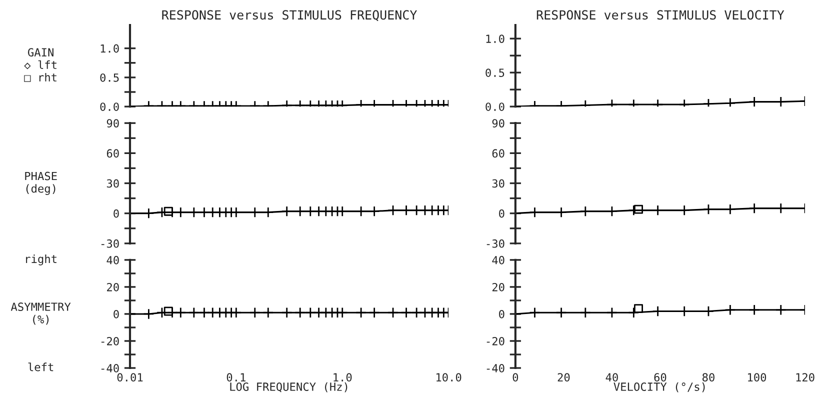 The width and height of the screenshot is (823, 418). I want to click on y-axis-title: ASYMMETRY (%), so click(40, 313).